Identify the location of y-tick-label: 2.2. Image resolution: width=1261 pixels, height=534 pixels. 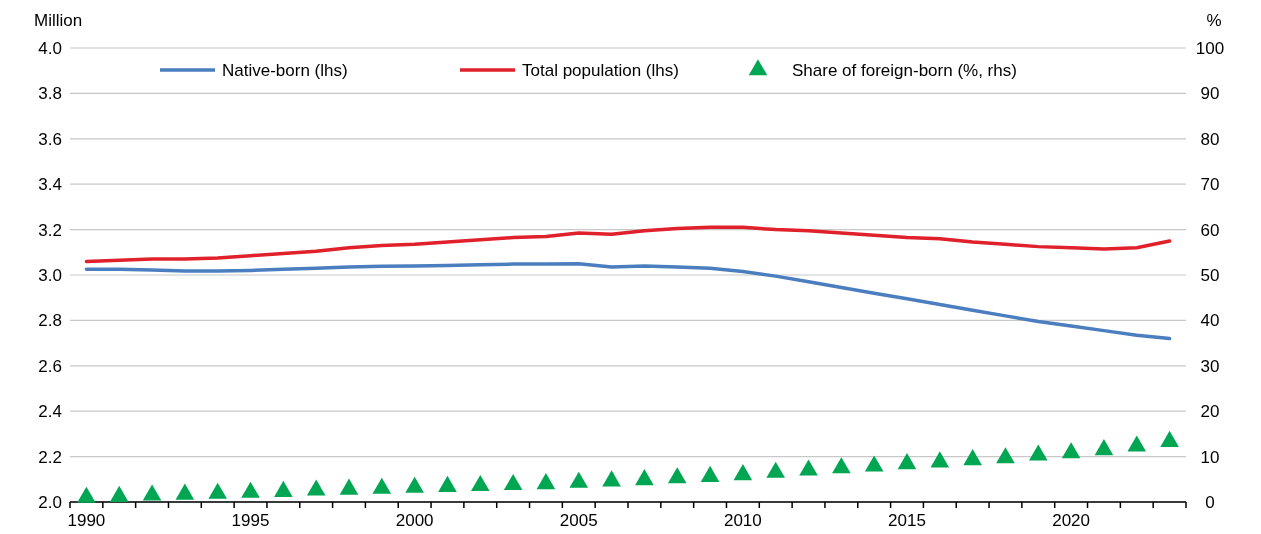
(50, 457).